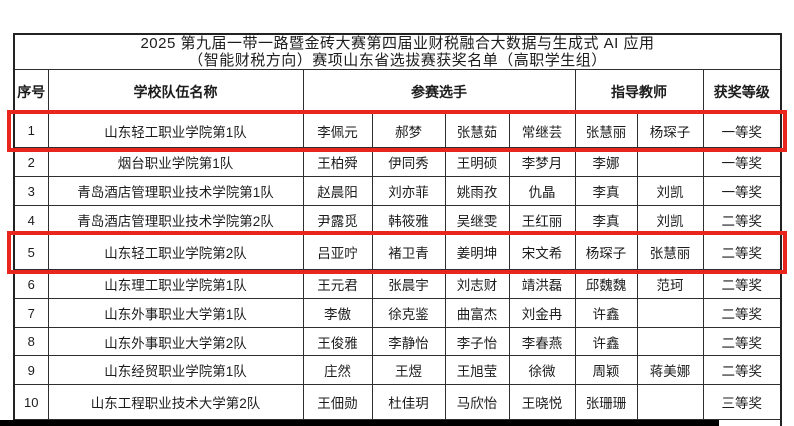  What do you see at coordinates (31, 370) in the screenshot?
I see `row-index: 9` at bounding box center [31, 370].